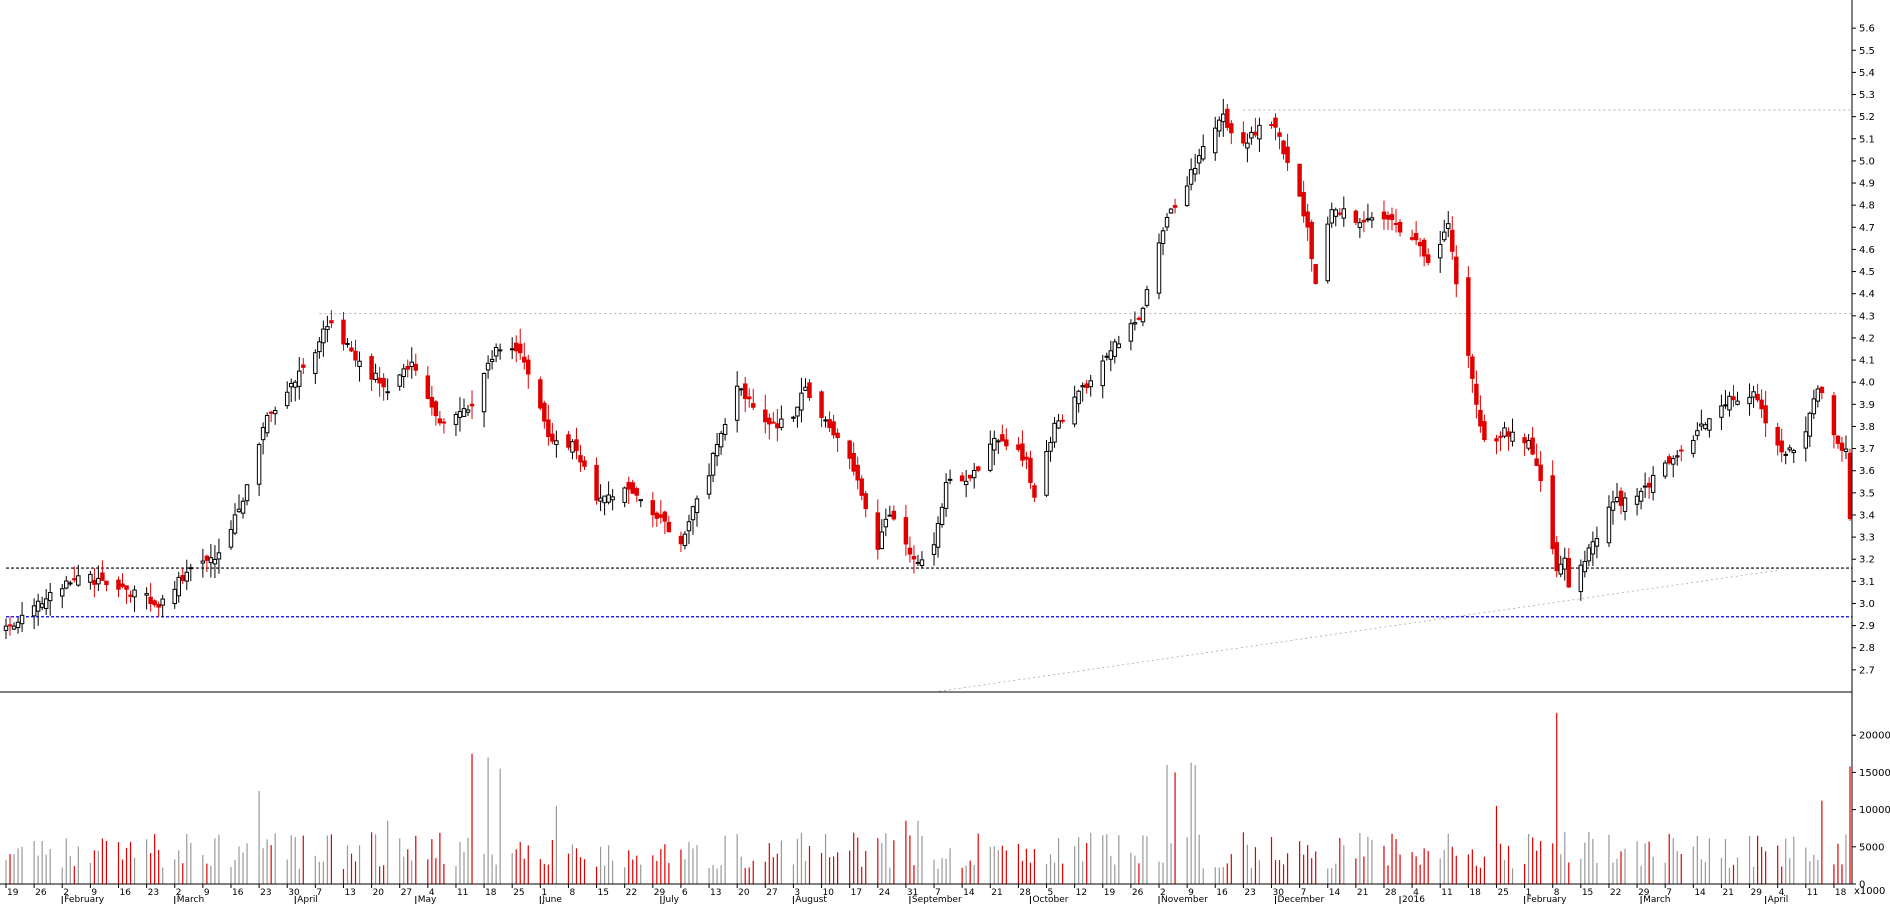 Image resolution: width=1890 pixels, height=909 pixels. Describe the element at coordinates (1874, 810) in the screenshot. I see `volume-tick-label: 10000` at that location.